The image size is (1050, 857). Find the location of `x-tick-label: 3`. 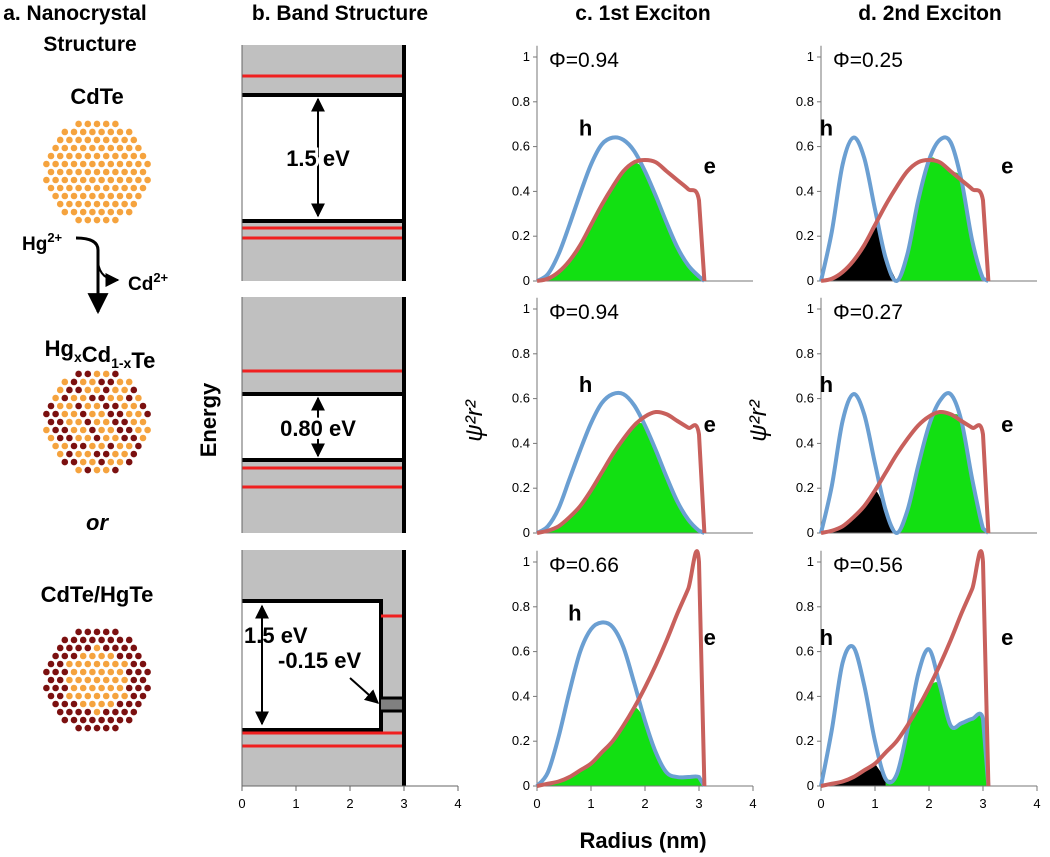

x-tick-label: 3 is located at coordinates (403, 803).